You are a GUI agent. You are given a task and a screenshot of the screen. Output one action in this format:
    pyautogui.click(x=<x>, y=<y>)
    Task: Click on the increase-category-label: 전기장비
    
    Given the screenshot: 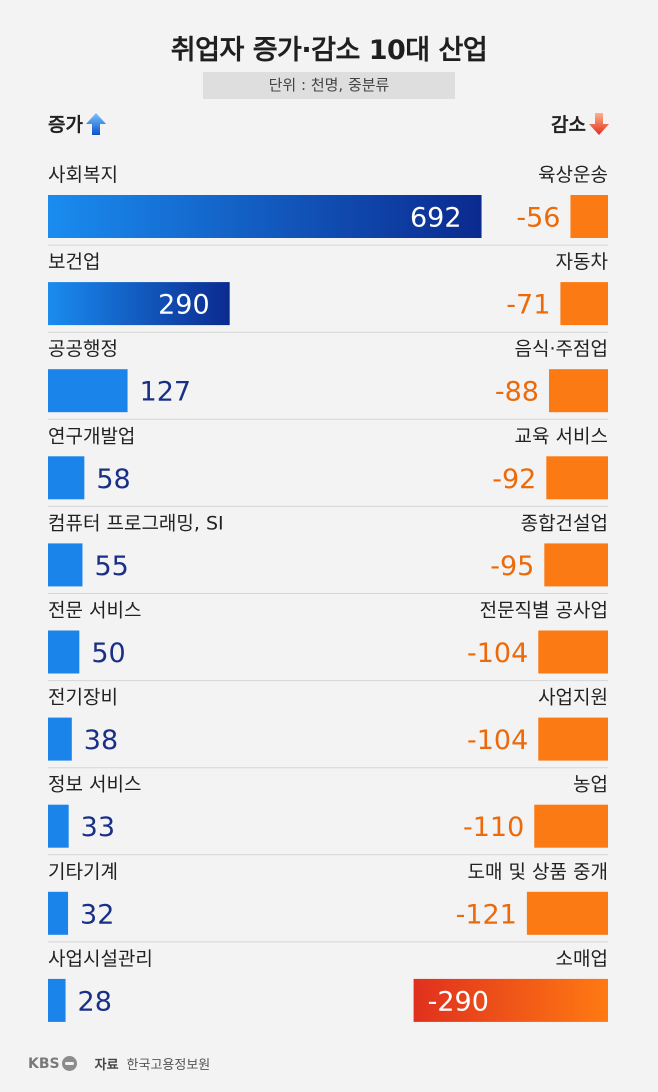 What is the action you would take?
    pyautogui.click(x=83, y=698)
    